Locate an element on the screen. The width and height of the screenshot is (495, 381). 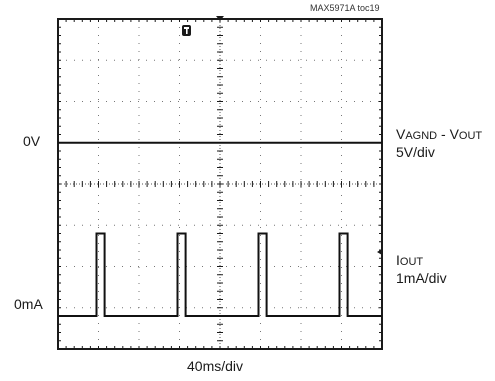
ch2-scale: 1mA/div is located at coordinates (421, 278).